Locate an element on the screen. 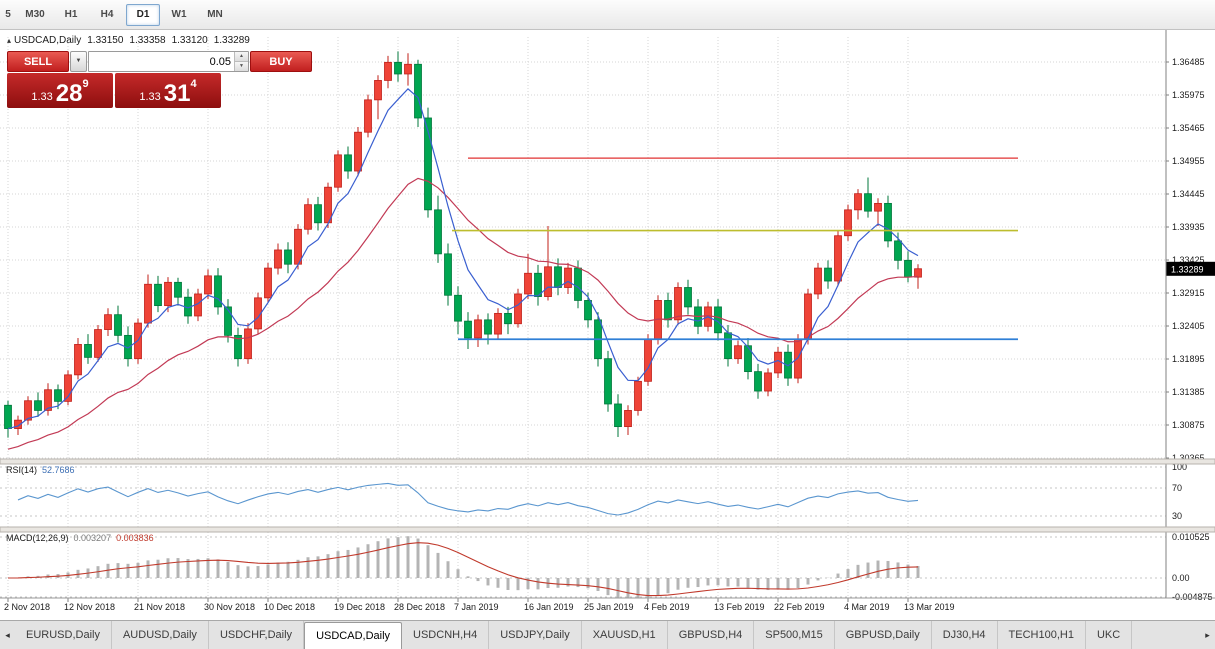 This screenshot has width=1215, height=649. svg-text: 0.010525 is located at coordinates (1191, 537).